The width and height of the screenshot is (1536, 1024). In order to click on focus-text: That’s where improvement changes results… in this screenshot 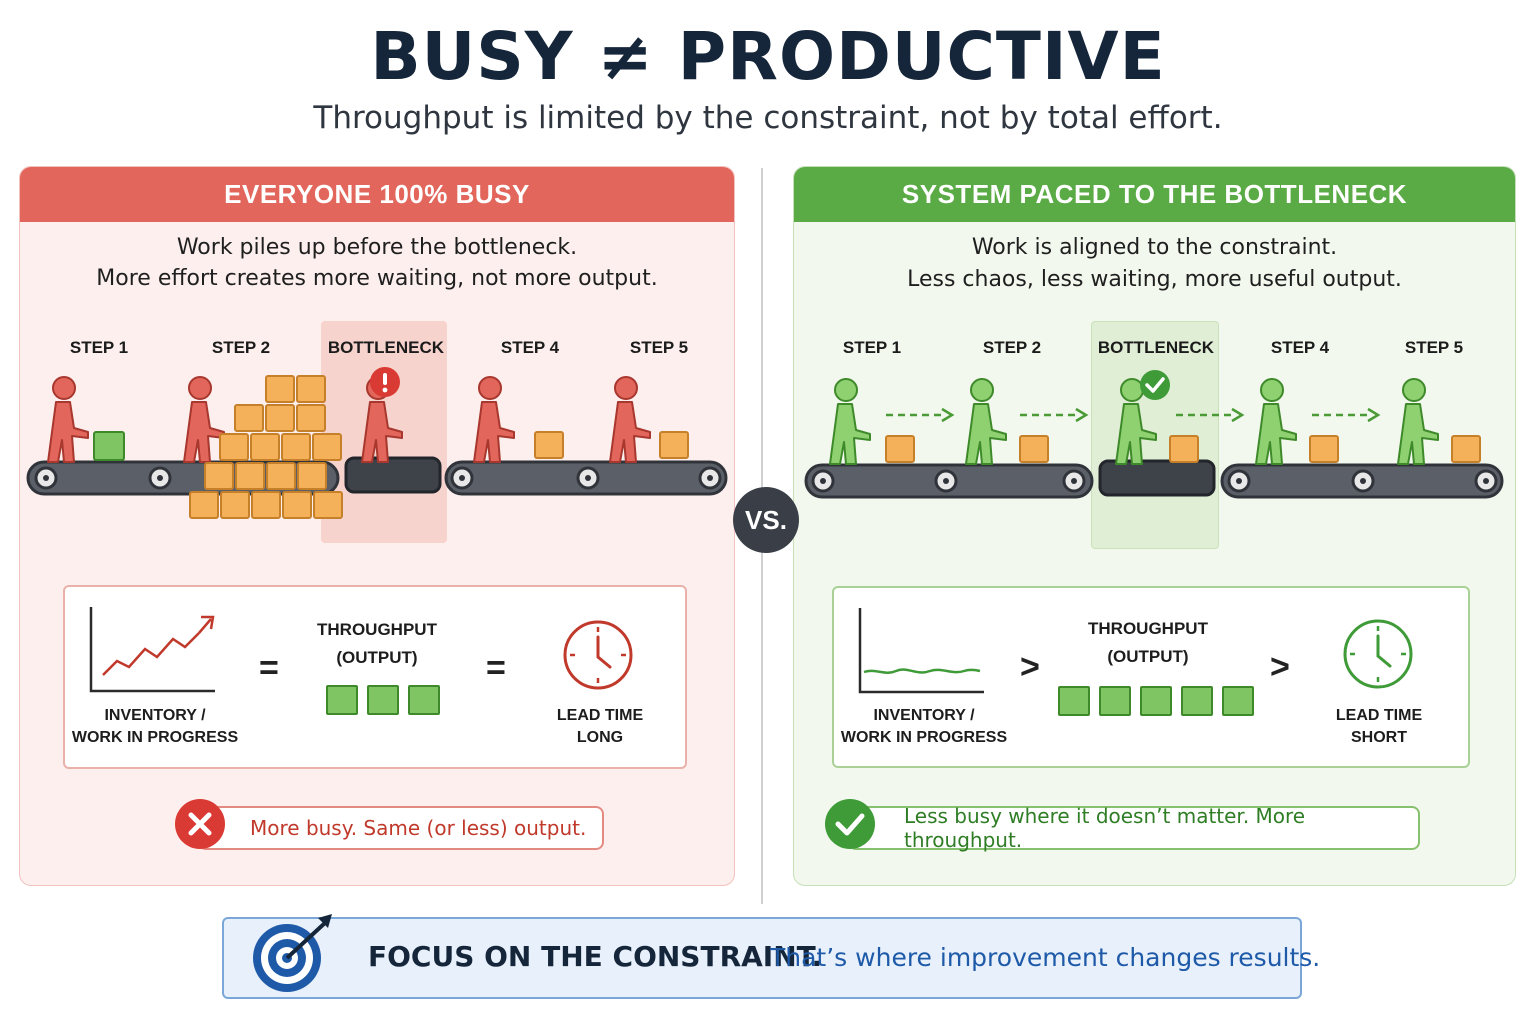, I will do `click(1045, 957)`.